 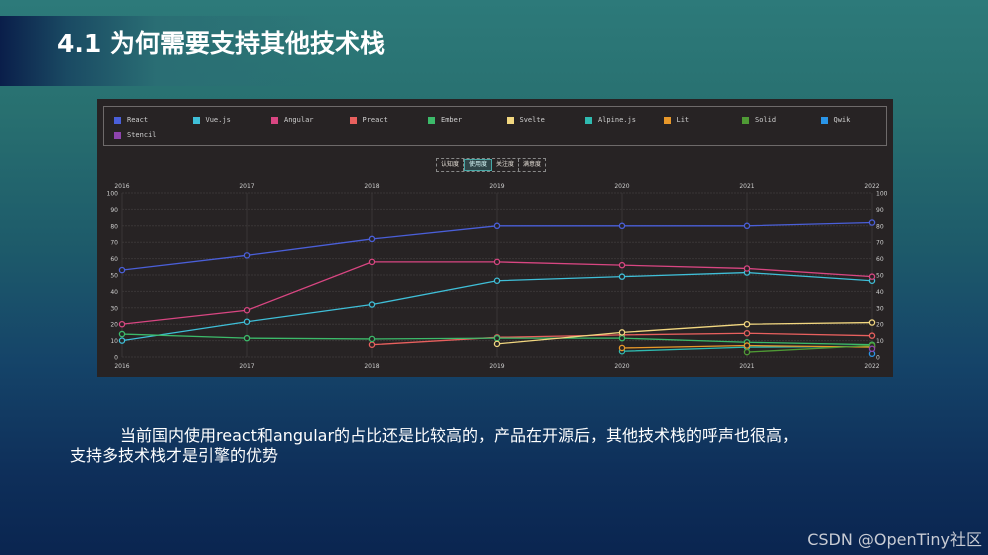 I want to click on y-tick-right: 30, so click(x=880, y=308).